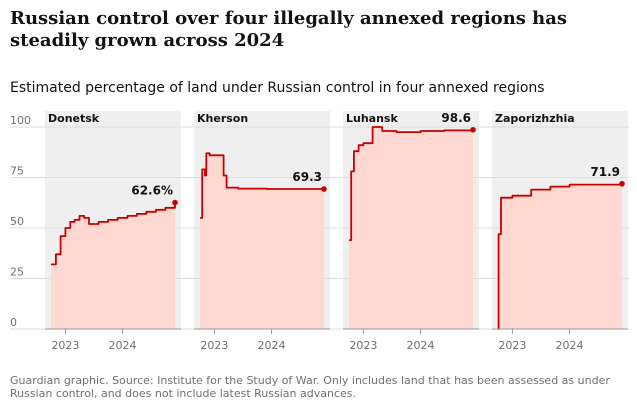 Image resolution: width=637 pixels, height=402 pixels. I want to click on area-donetsk, so click(113, 265).